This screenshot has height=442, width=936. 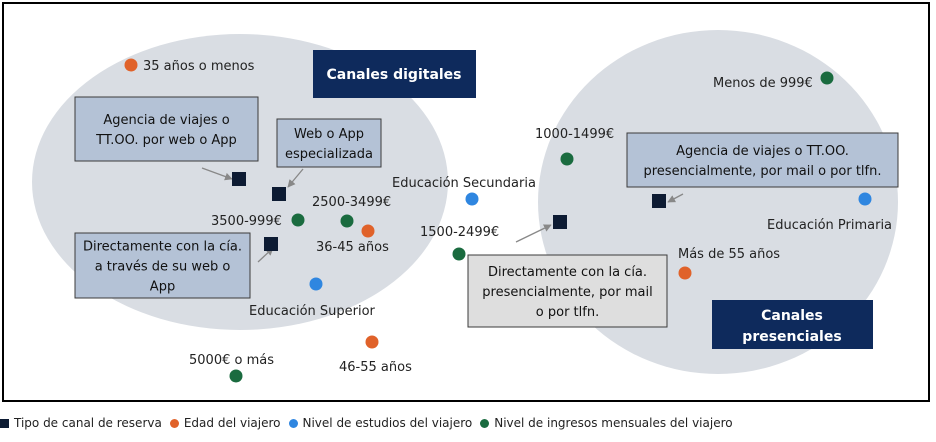 What do you see at coordinates (763, 83) in the screenshot?
I see `point-label: Menos de 999€` at bounding box center [763, 83].